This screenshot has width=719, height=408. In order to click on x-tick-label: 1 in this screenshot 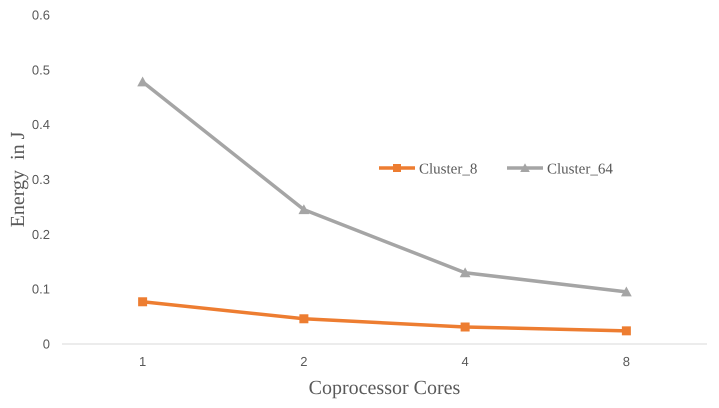, I will do `click(142, 361)`.